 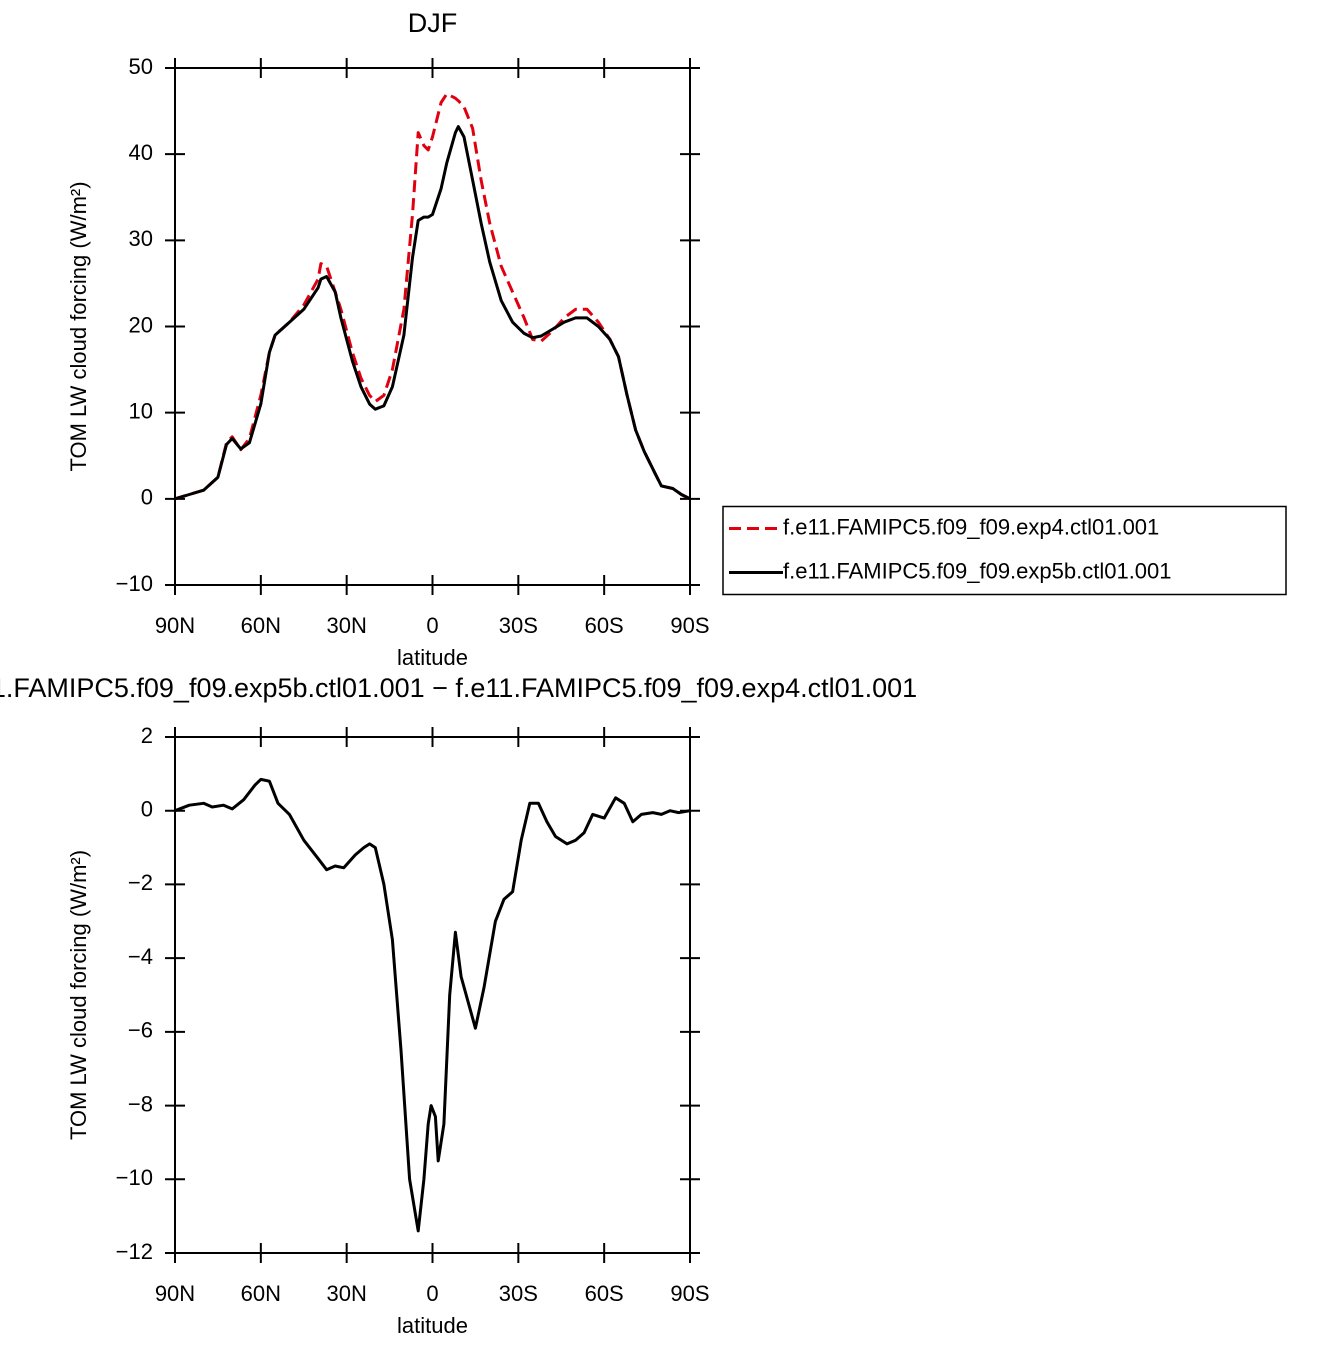 What do you see at coordinates (140, 882) in the screenshot?
I see `y-tick-label: −2` at bounding box center [140, 882].